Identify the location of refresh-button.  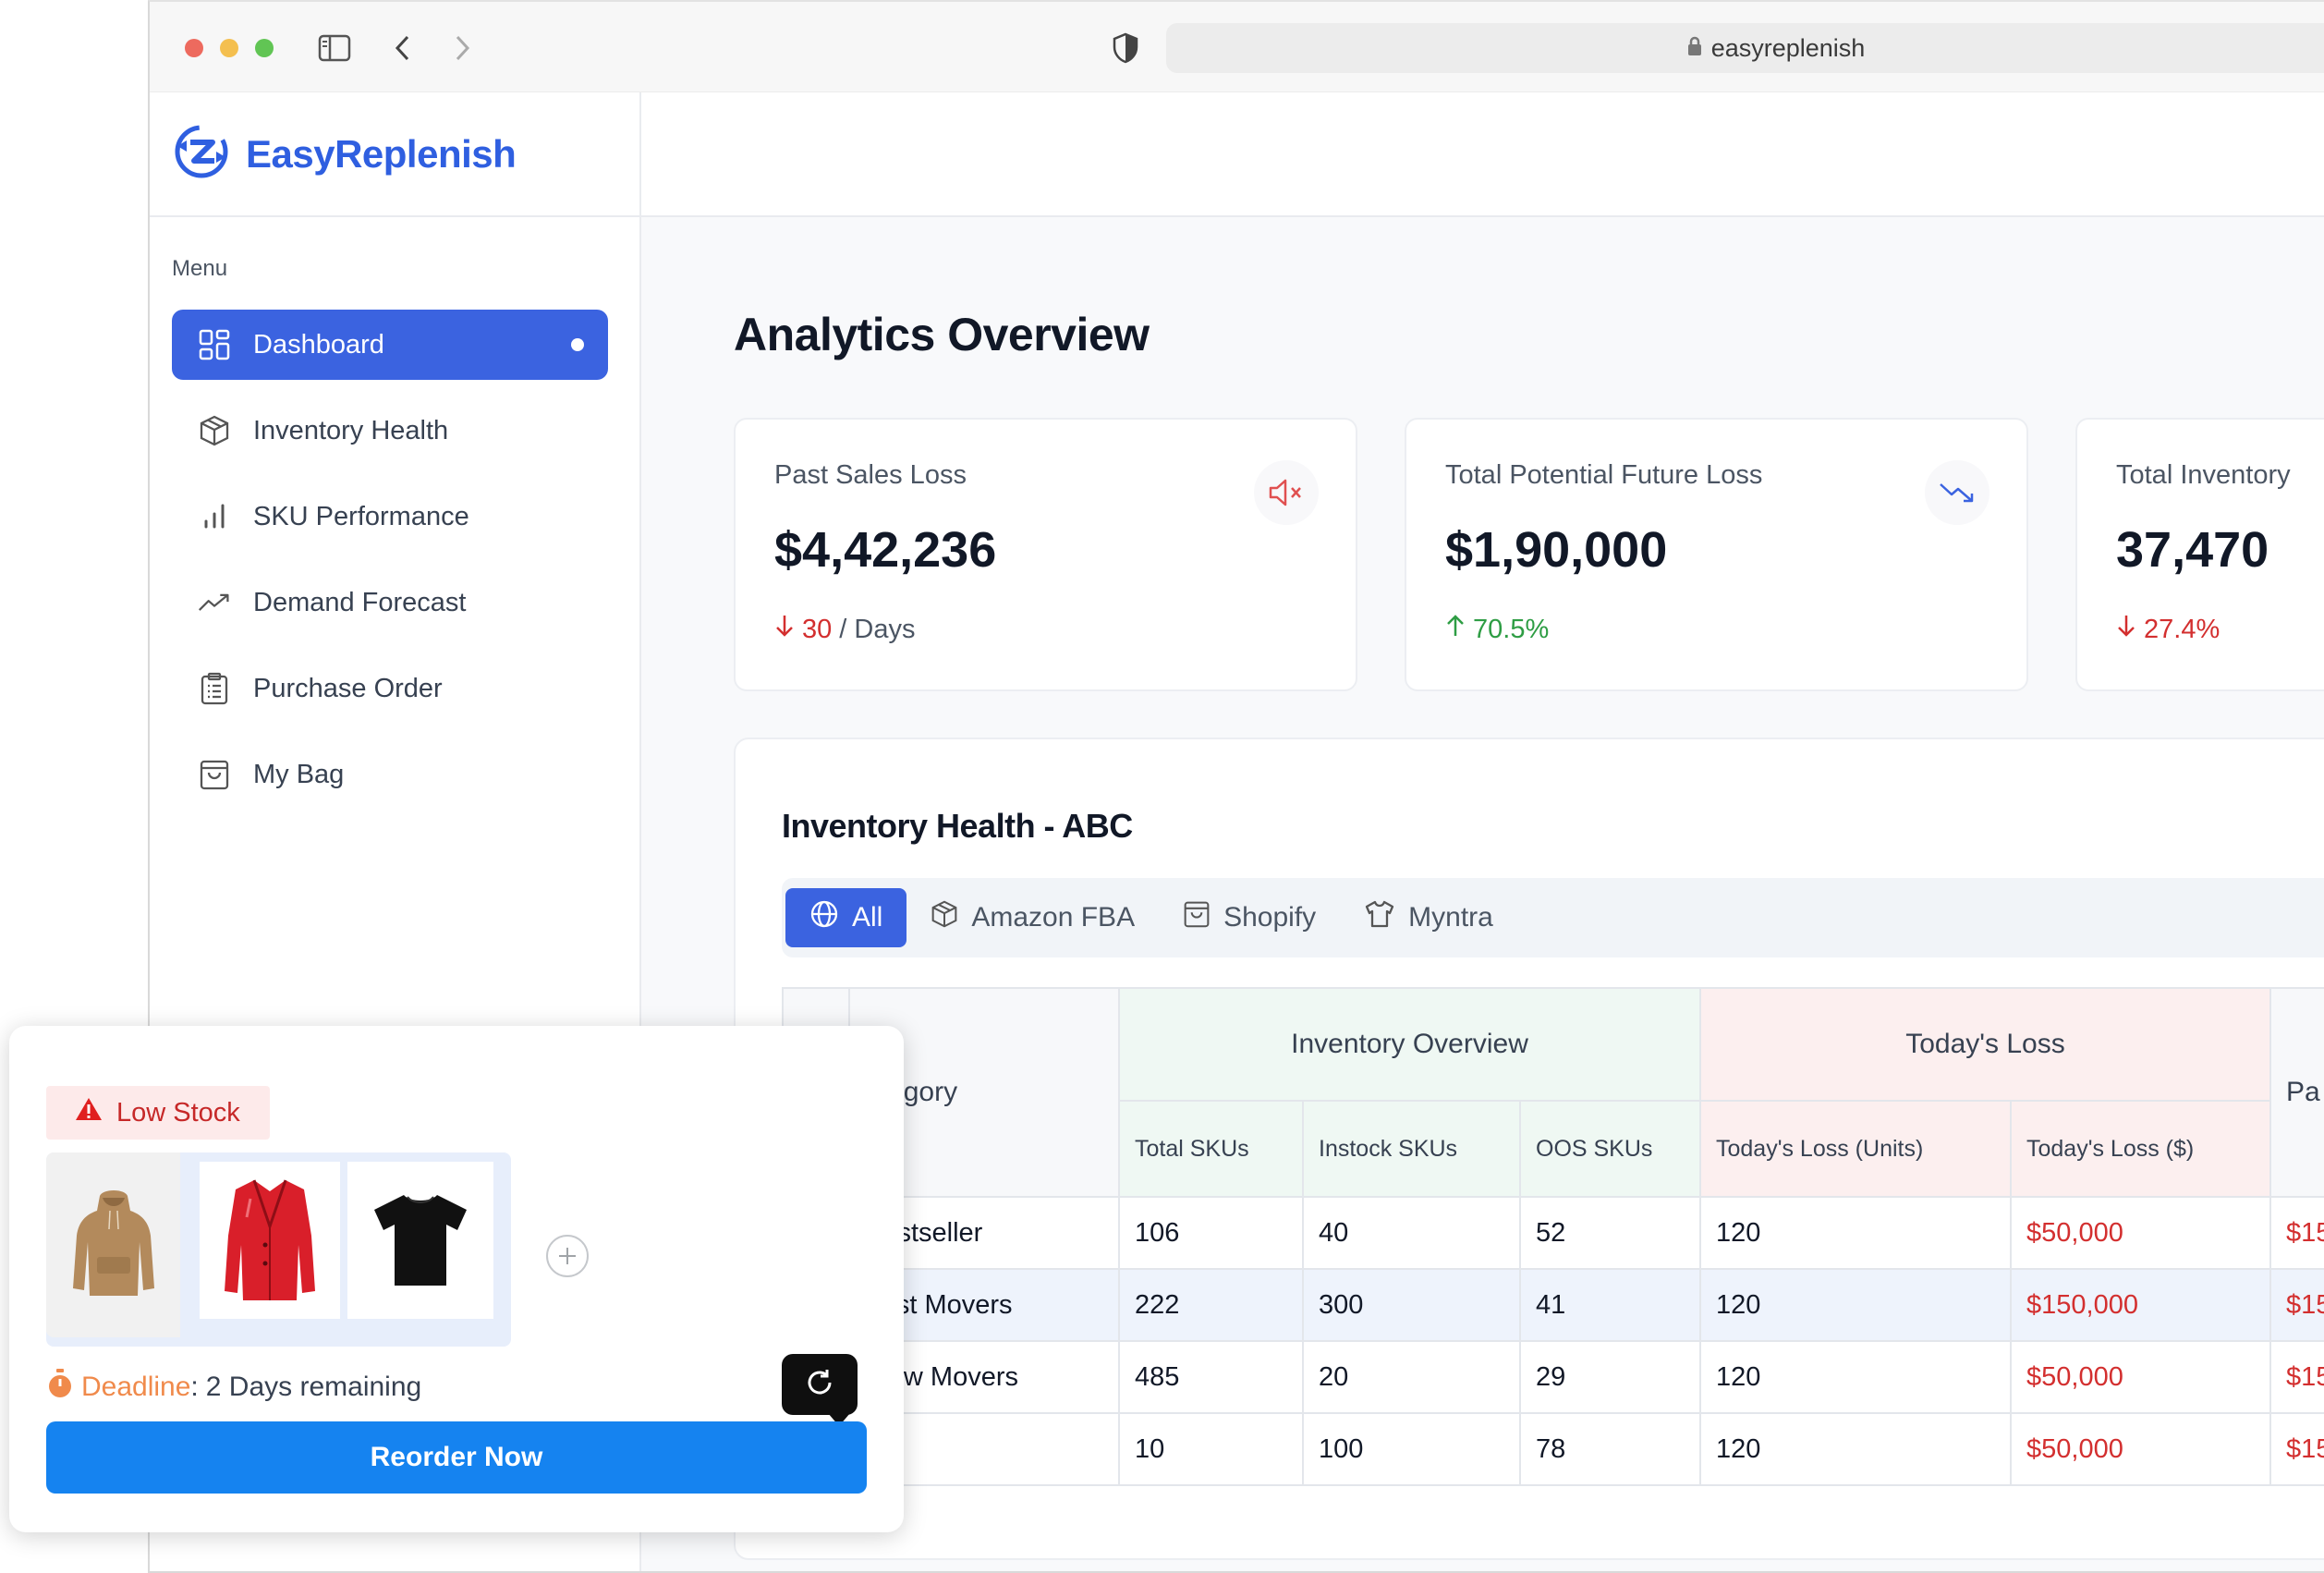
(820, 1390).